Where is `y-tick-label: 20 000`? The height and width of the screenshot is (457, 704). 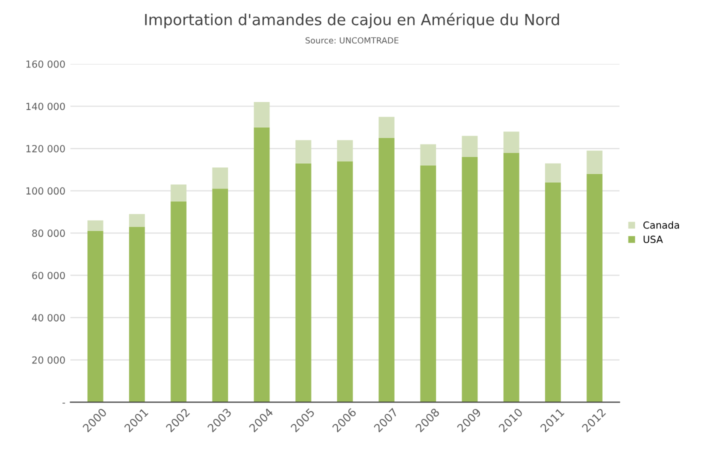
y-tick-label: 20 000 is located at coordinates (48, 360).